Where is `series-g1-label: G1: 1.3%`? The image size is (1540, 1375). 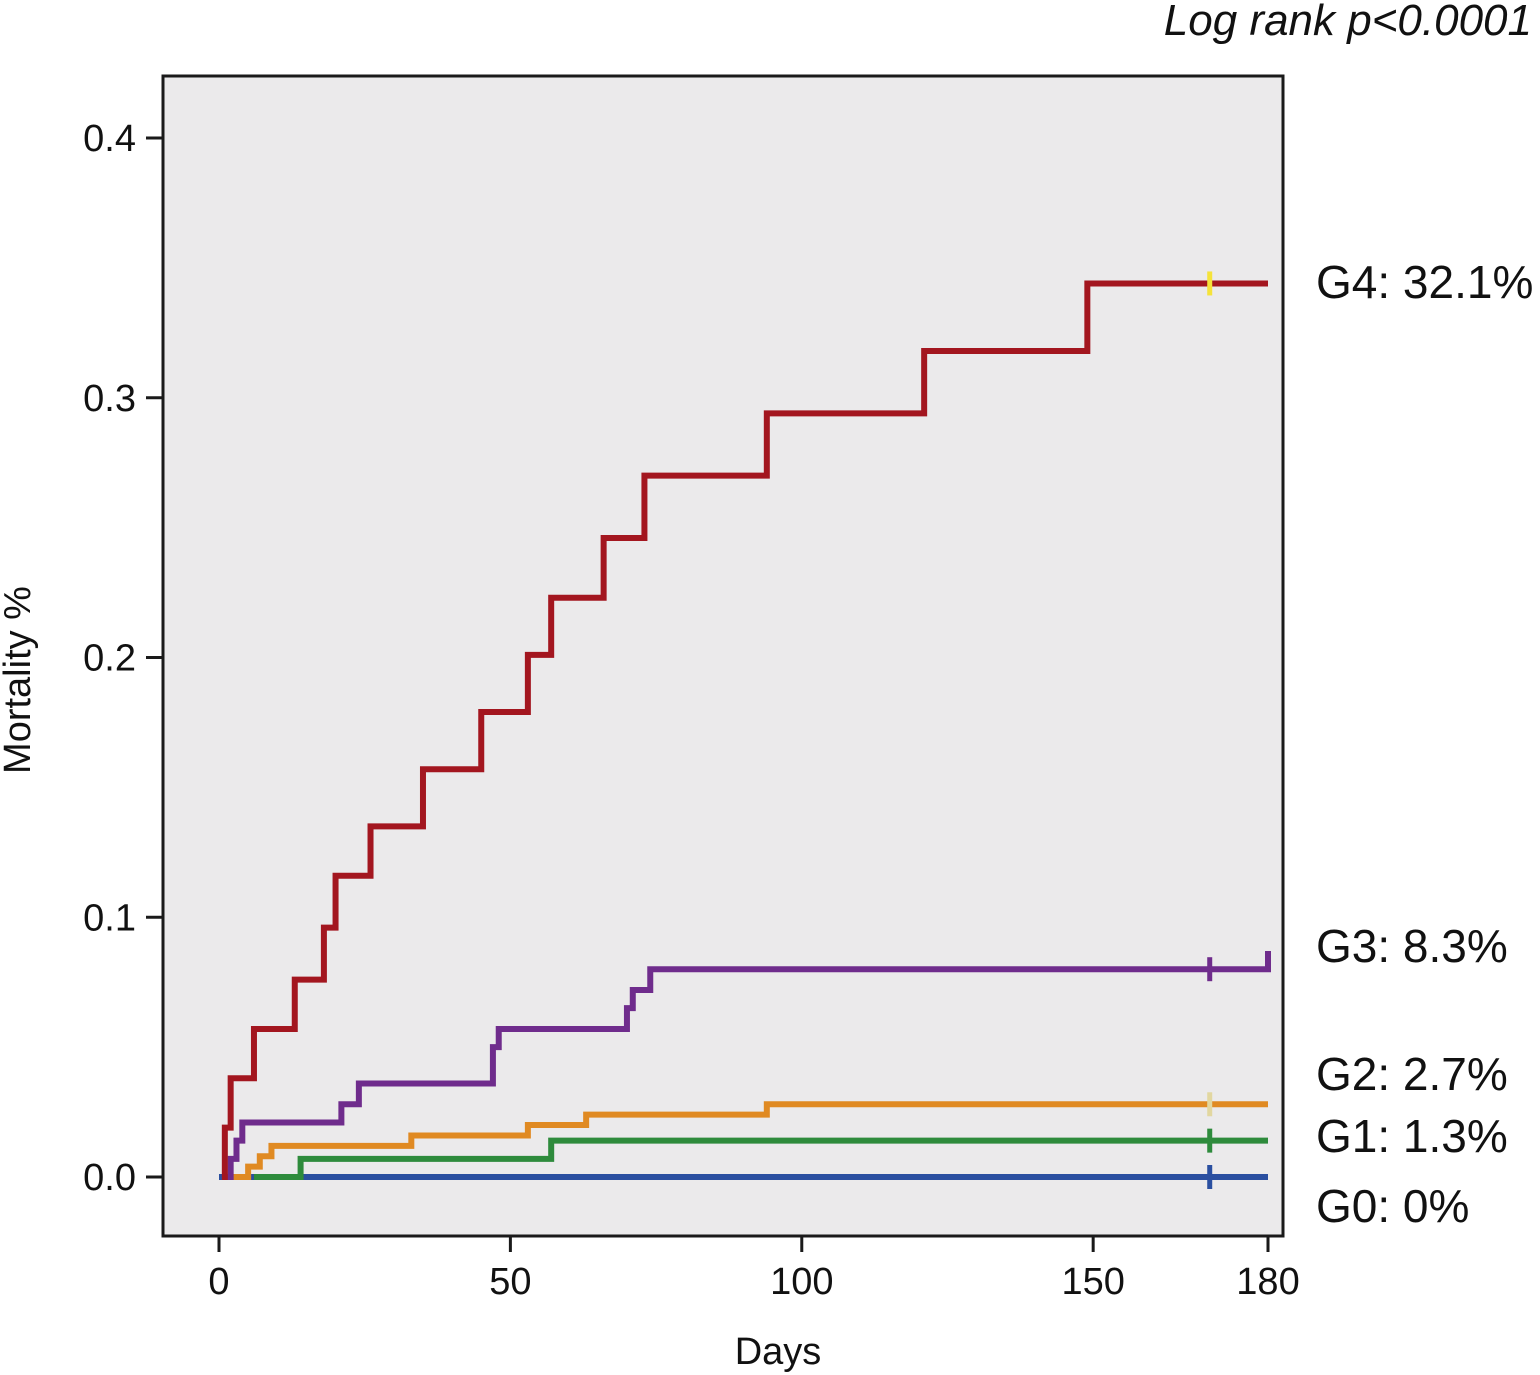 series-g1-label: G1: 1.3% is located at coordinates (1412, 1136).